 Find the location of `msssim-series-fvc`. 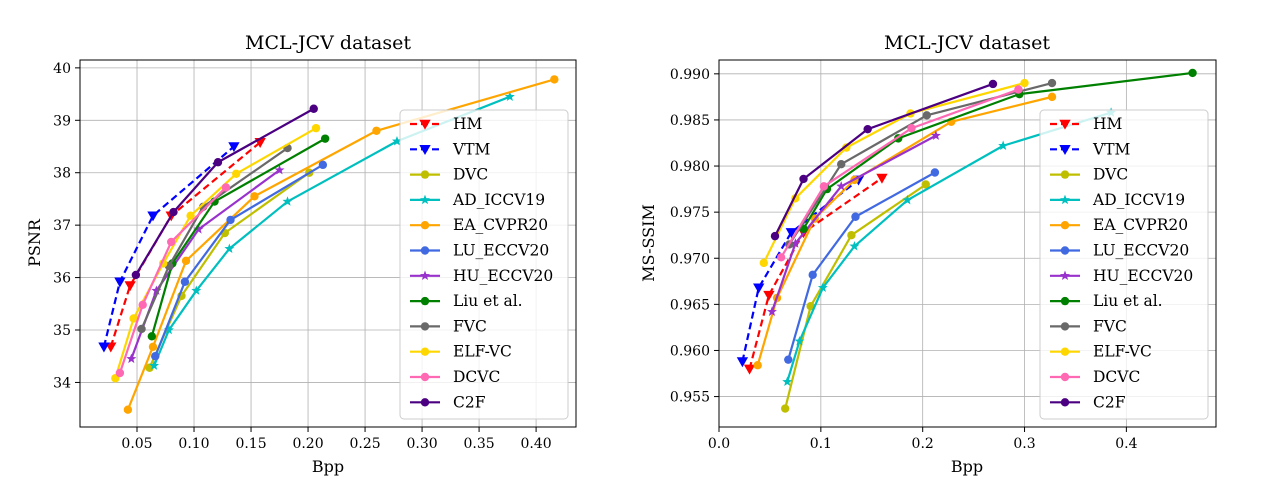

msssim-series-fvc is located at coordinates (921, 163).